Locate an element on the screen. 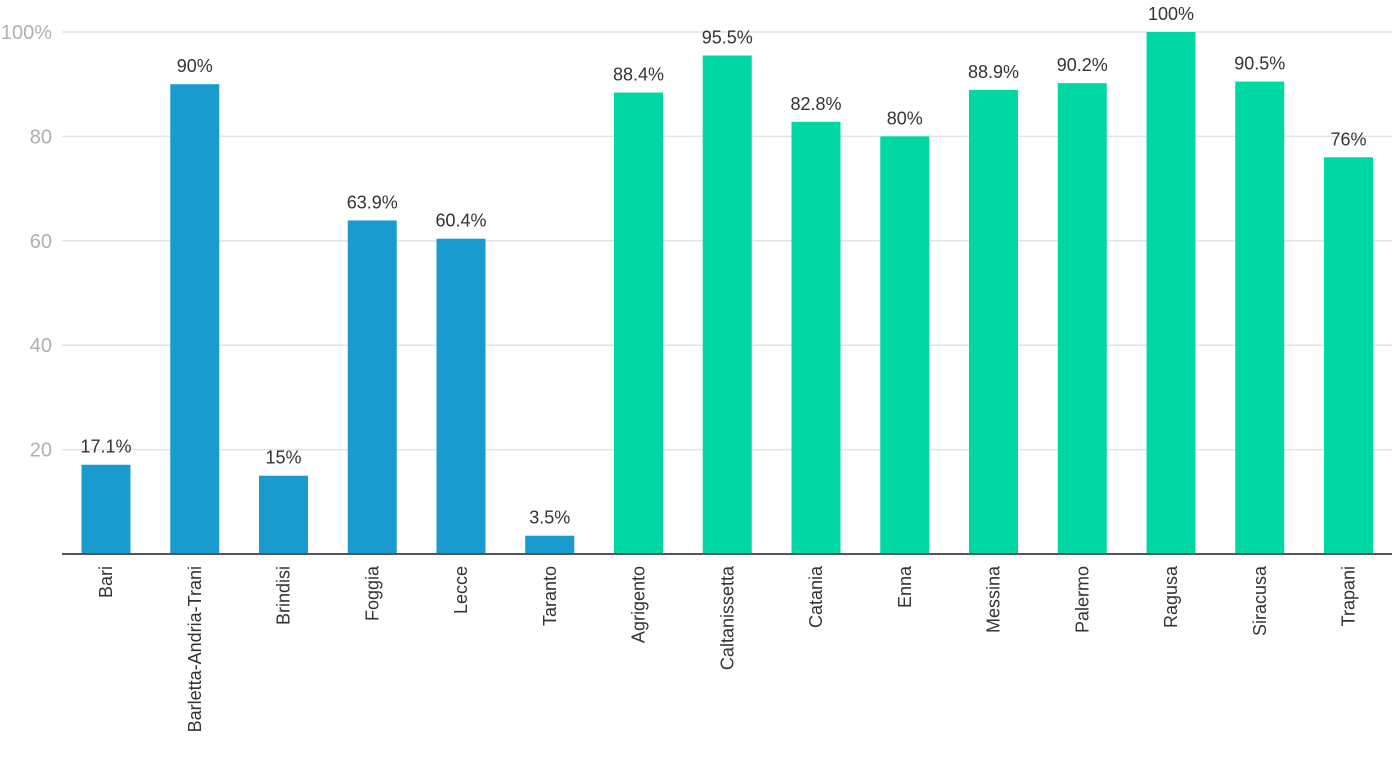  bar-lecce is located at coordinates (461, 396).